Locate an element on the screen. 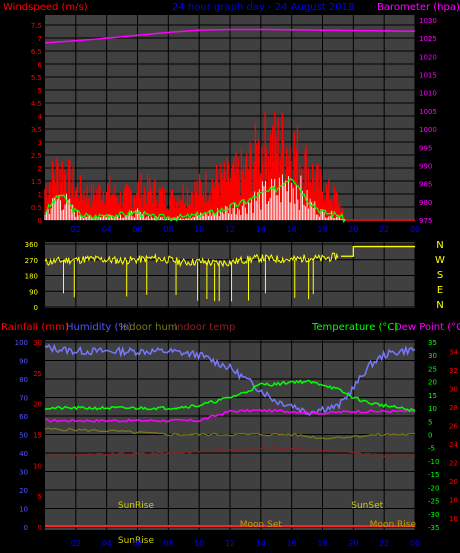  temperature-y-tick: 35 is located at coordinates (432, 343).